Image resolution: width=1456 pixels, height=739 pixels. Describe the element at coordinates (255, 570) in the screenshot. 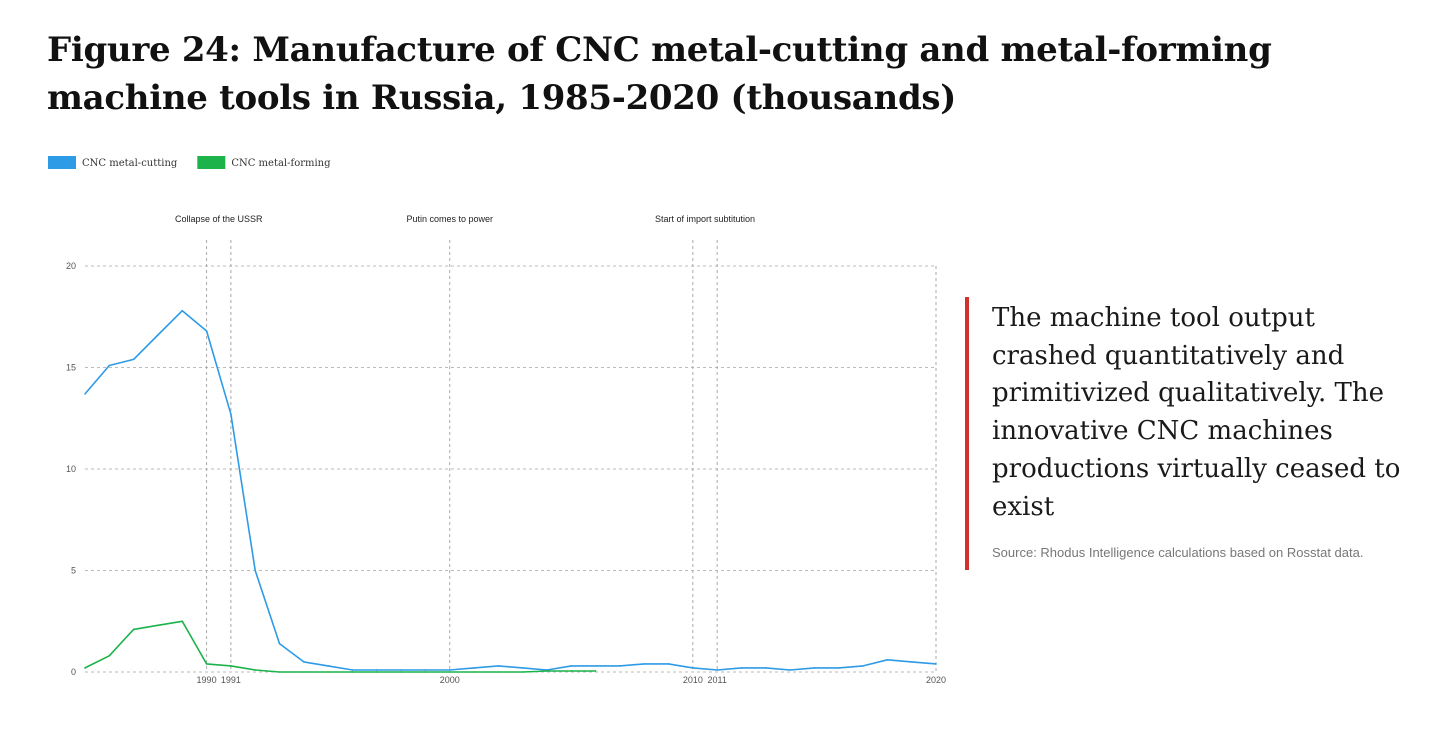

I see `series-1-point-1992` at that location.